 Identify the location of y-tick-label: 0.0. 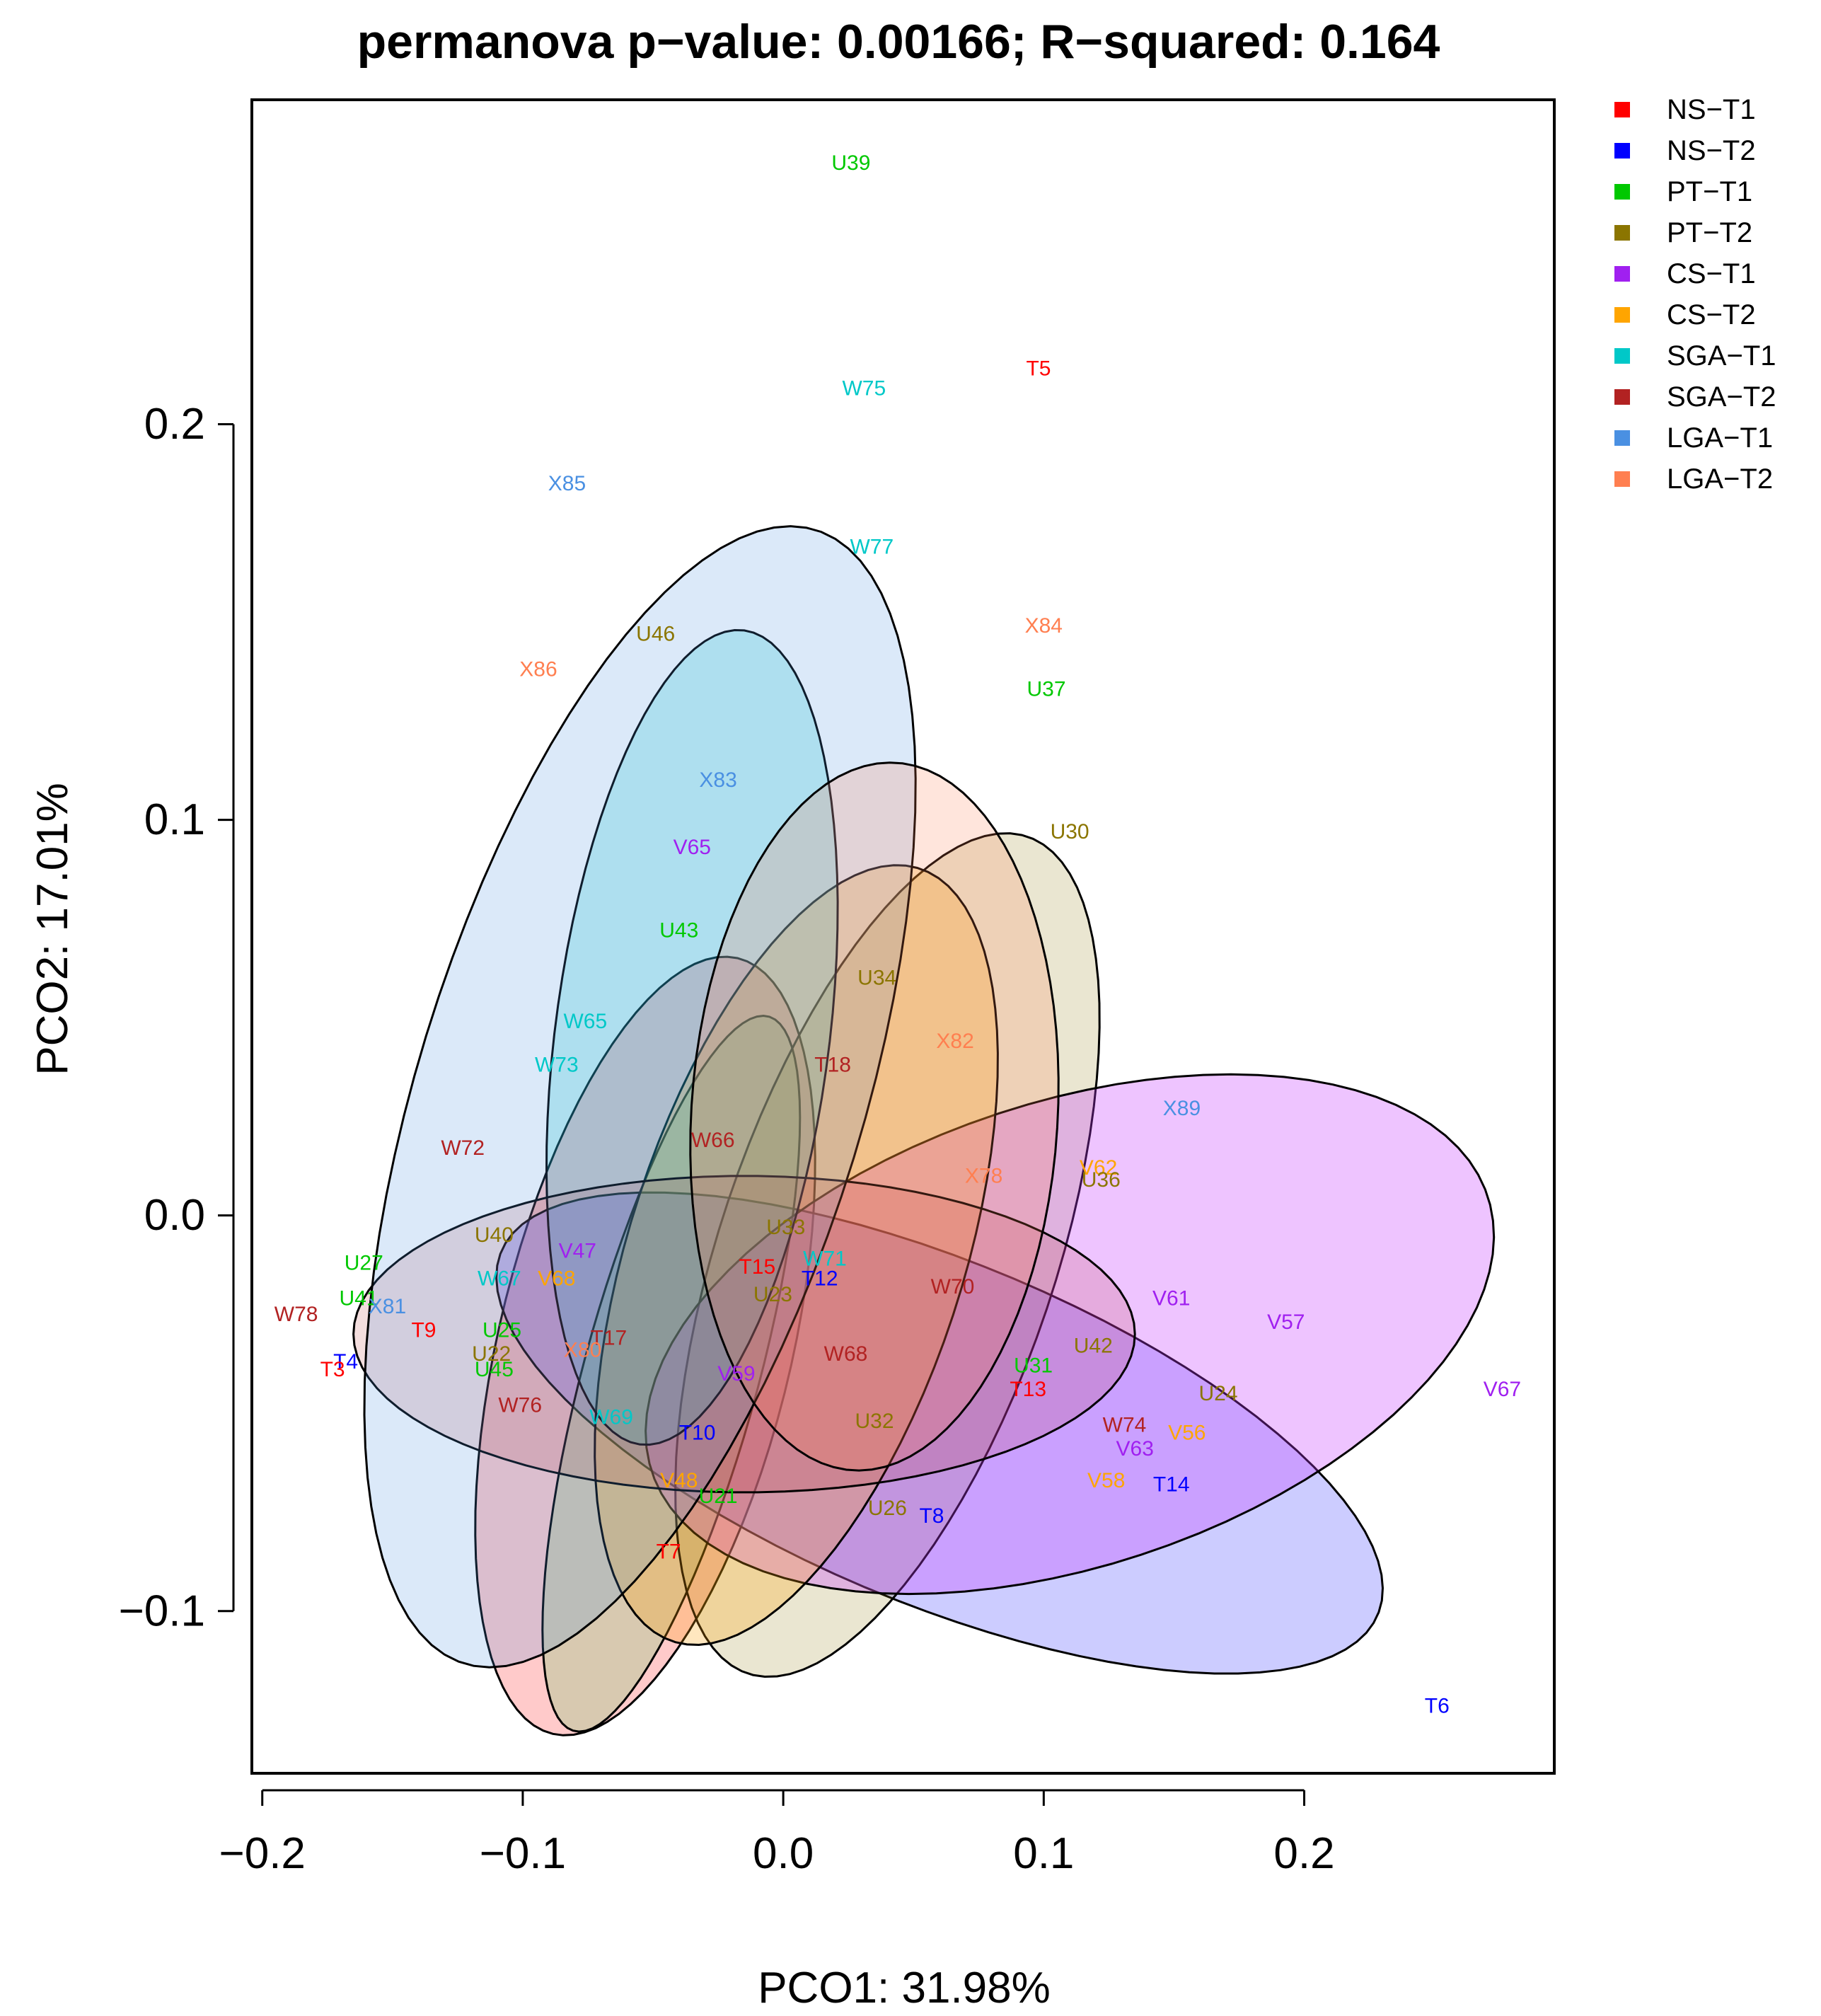
(174, 1215).